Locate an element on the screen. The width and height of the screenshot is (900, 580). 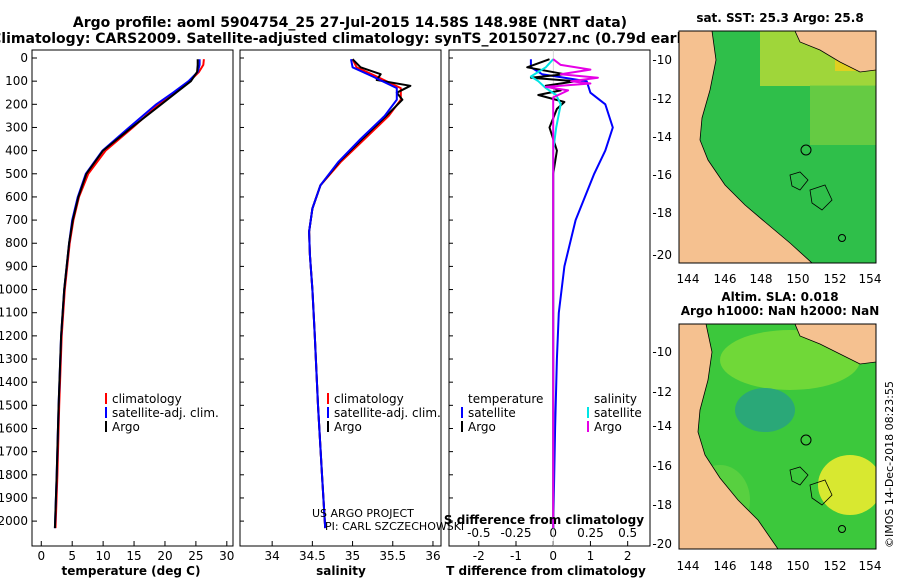
sst-map is located at coordinates (777, 147).